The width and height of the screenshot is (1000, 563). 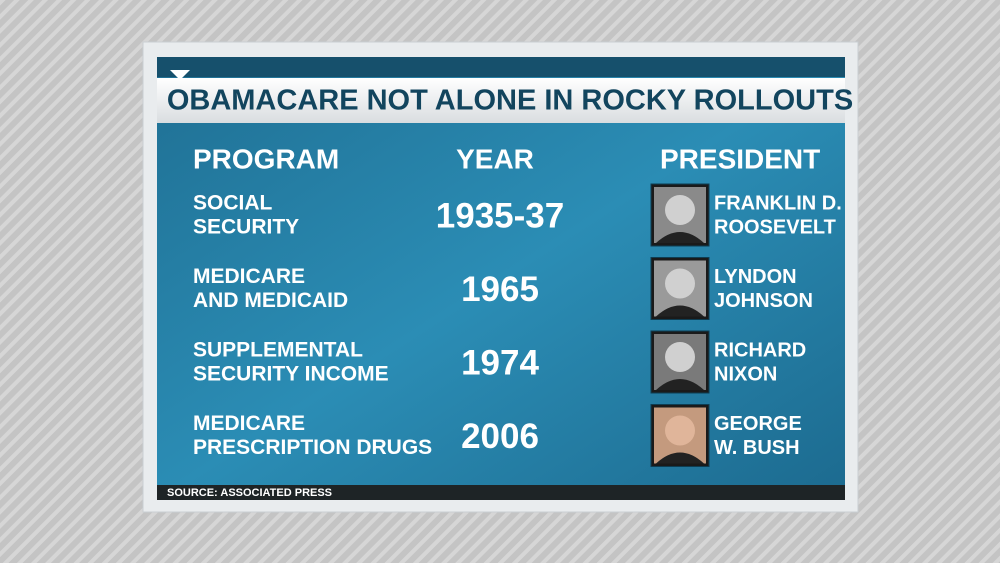 What do you see at coordinates (249, 493) in the screenshot?
I see `source: SOURCE: ASSOCIATED PRESS` at bounding box center [249, 493].